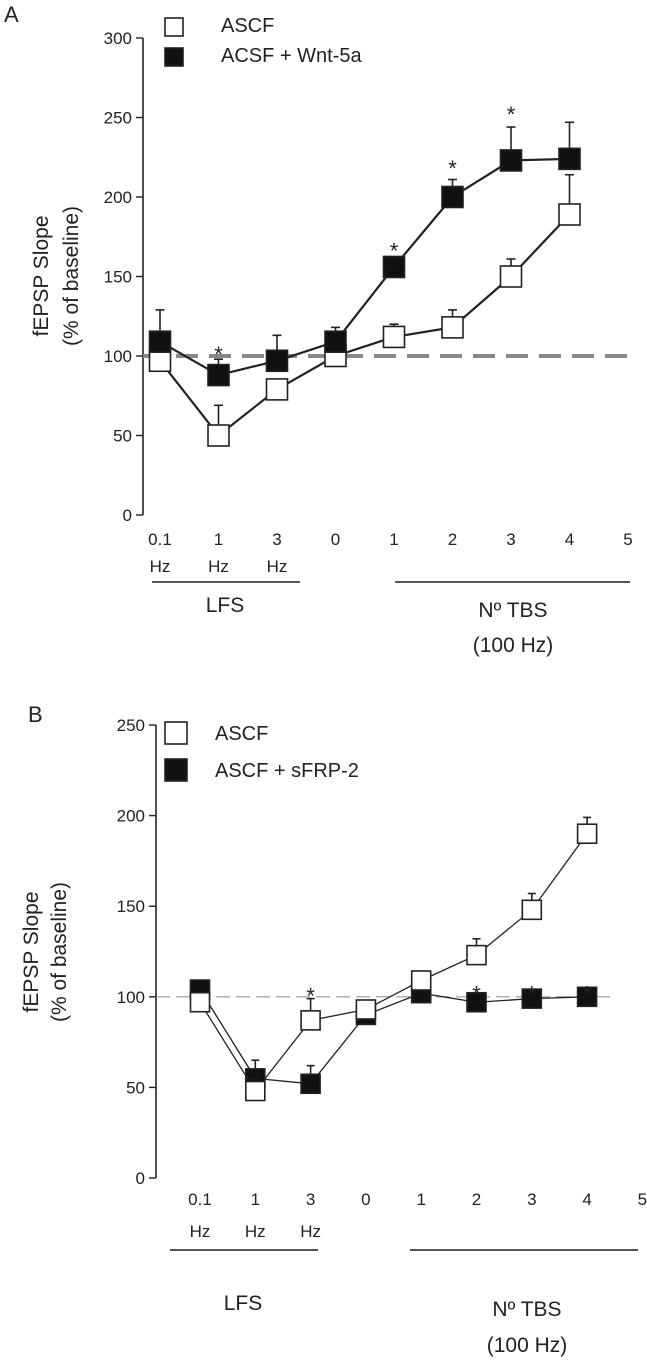  What do you see at coordinates (627, 539) in the screenshot?
I see `a-x-tick-label: 5` at bounding box center [627, 539].